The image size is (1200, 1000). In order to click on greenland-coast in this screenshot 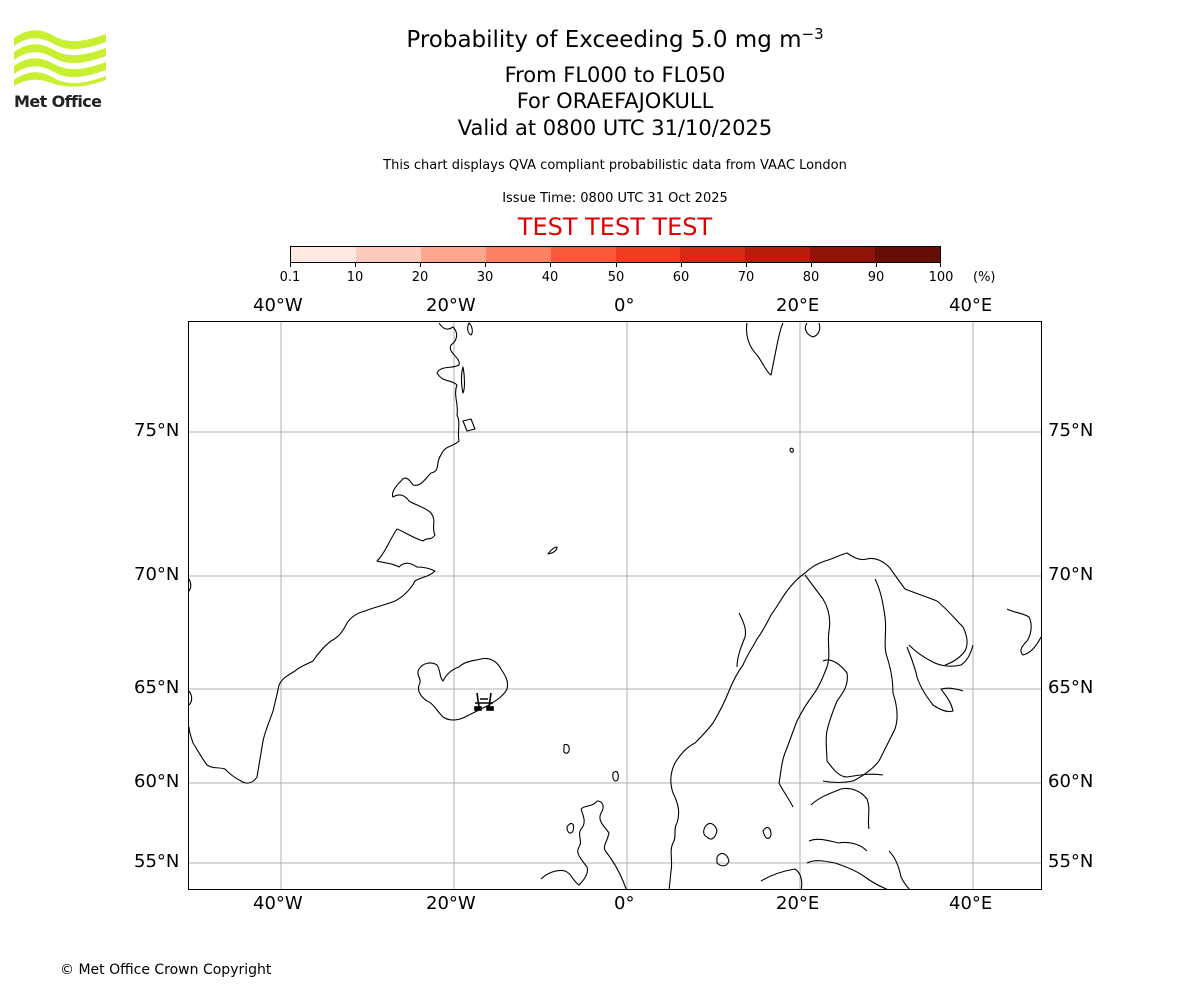, I will do `click(324, 553)`.